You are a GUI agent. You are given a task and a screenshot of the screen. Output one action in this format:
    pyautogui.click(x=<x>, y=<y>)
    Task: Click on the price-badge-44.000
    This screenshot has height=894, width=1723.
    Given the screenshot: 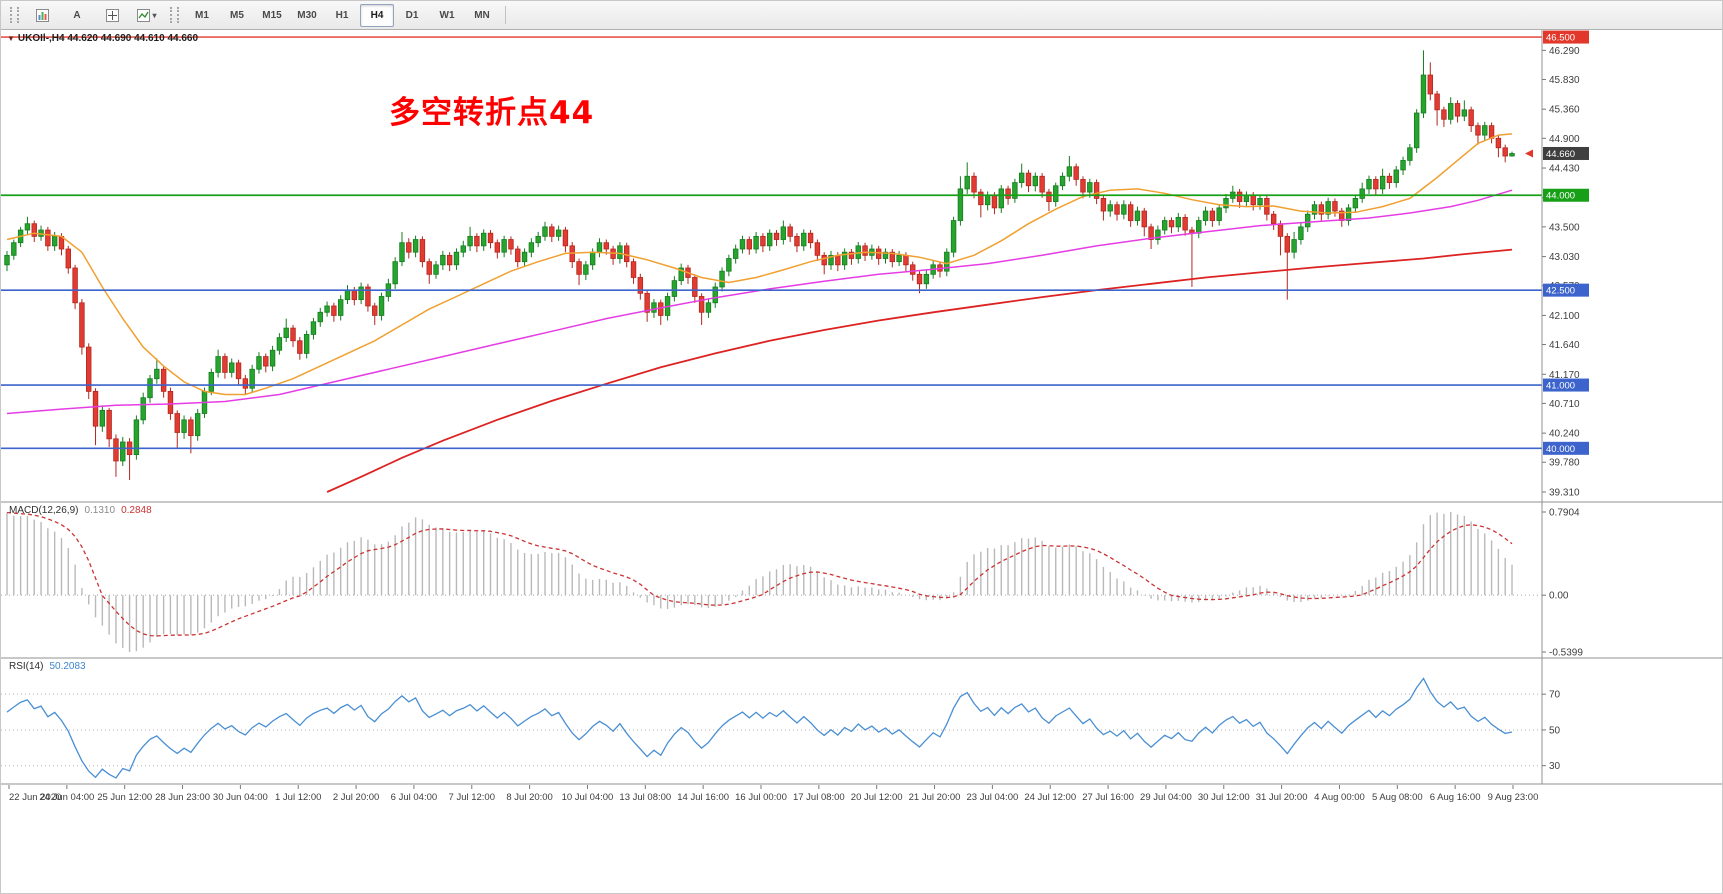 What is the action you would take?
    pyautogui.click(x=1566, y=195)
    